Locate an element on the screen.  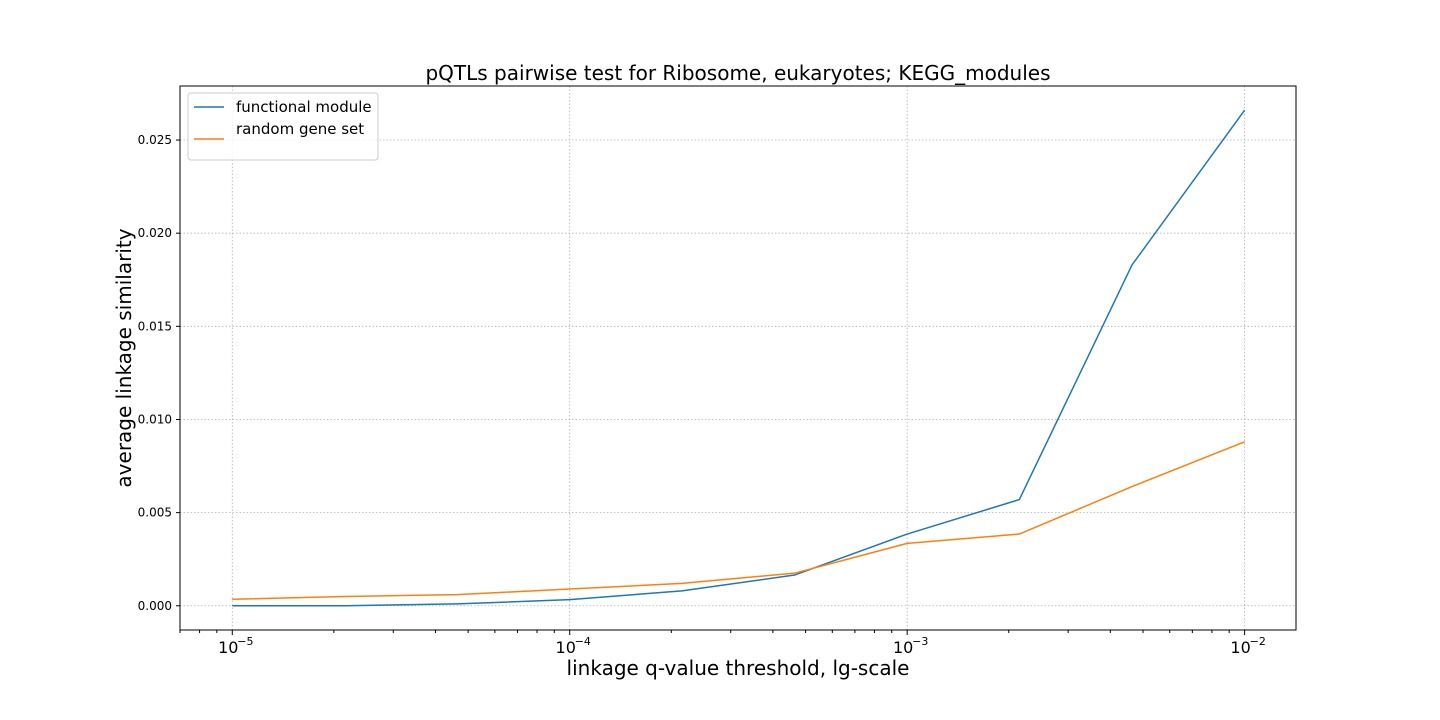
y-tick-label: 0.000 is located at coordinates (155, 606).